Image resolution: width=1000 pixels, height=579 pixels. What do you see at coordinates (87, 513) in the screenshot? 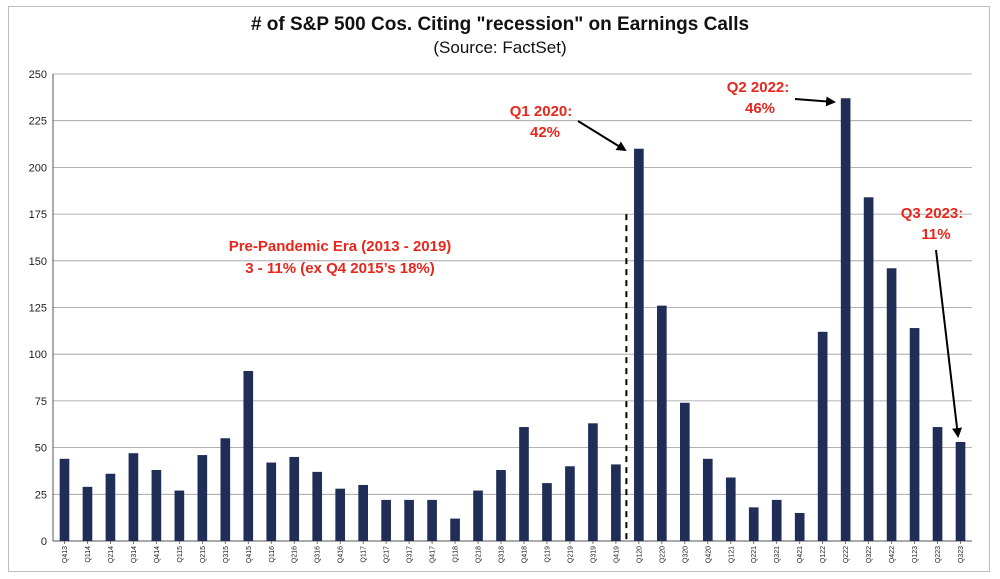
I see `bar-Q114` at bounding box center [87, 513].